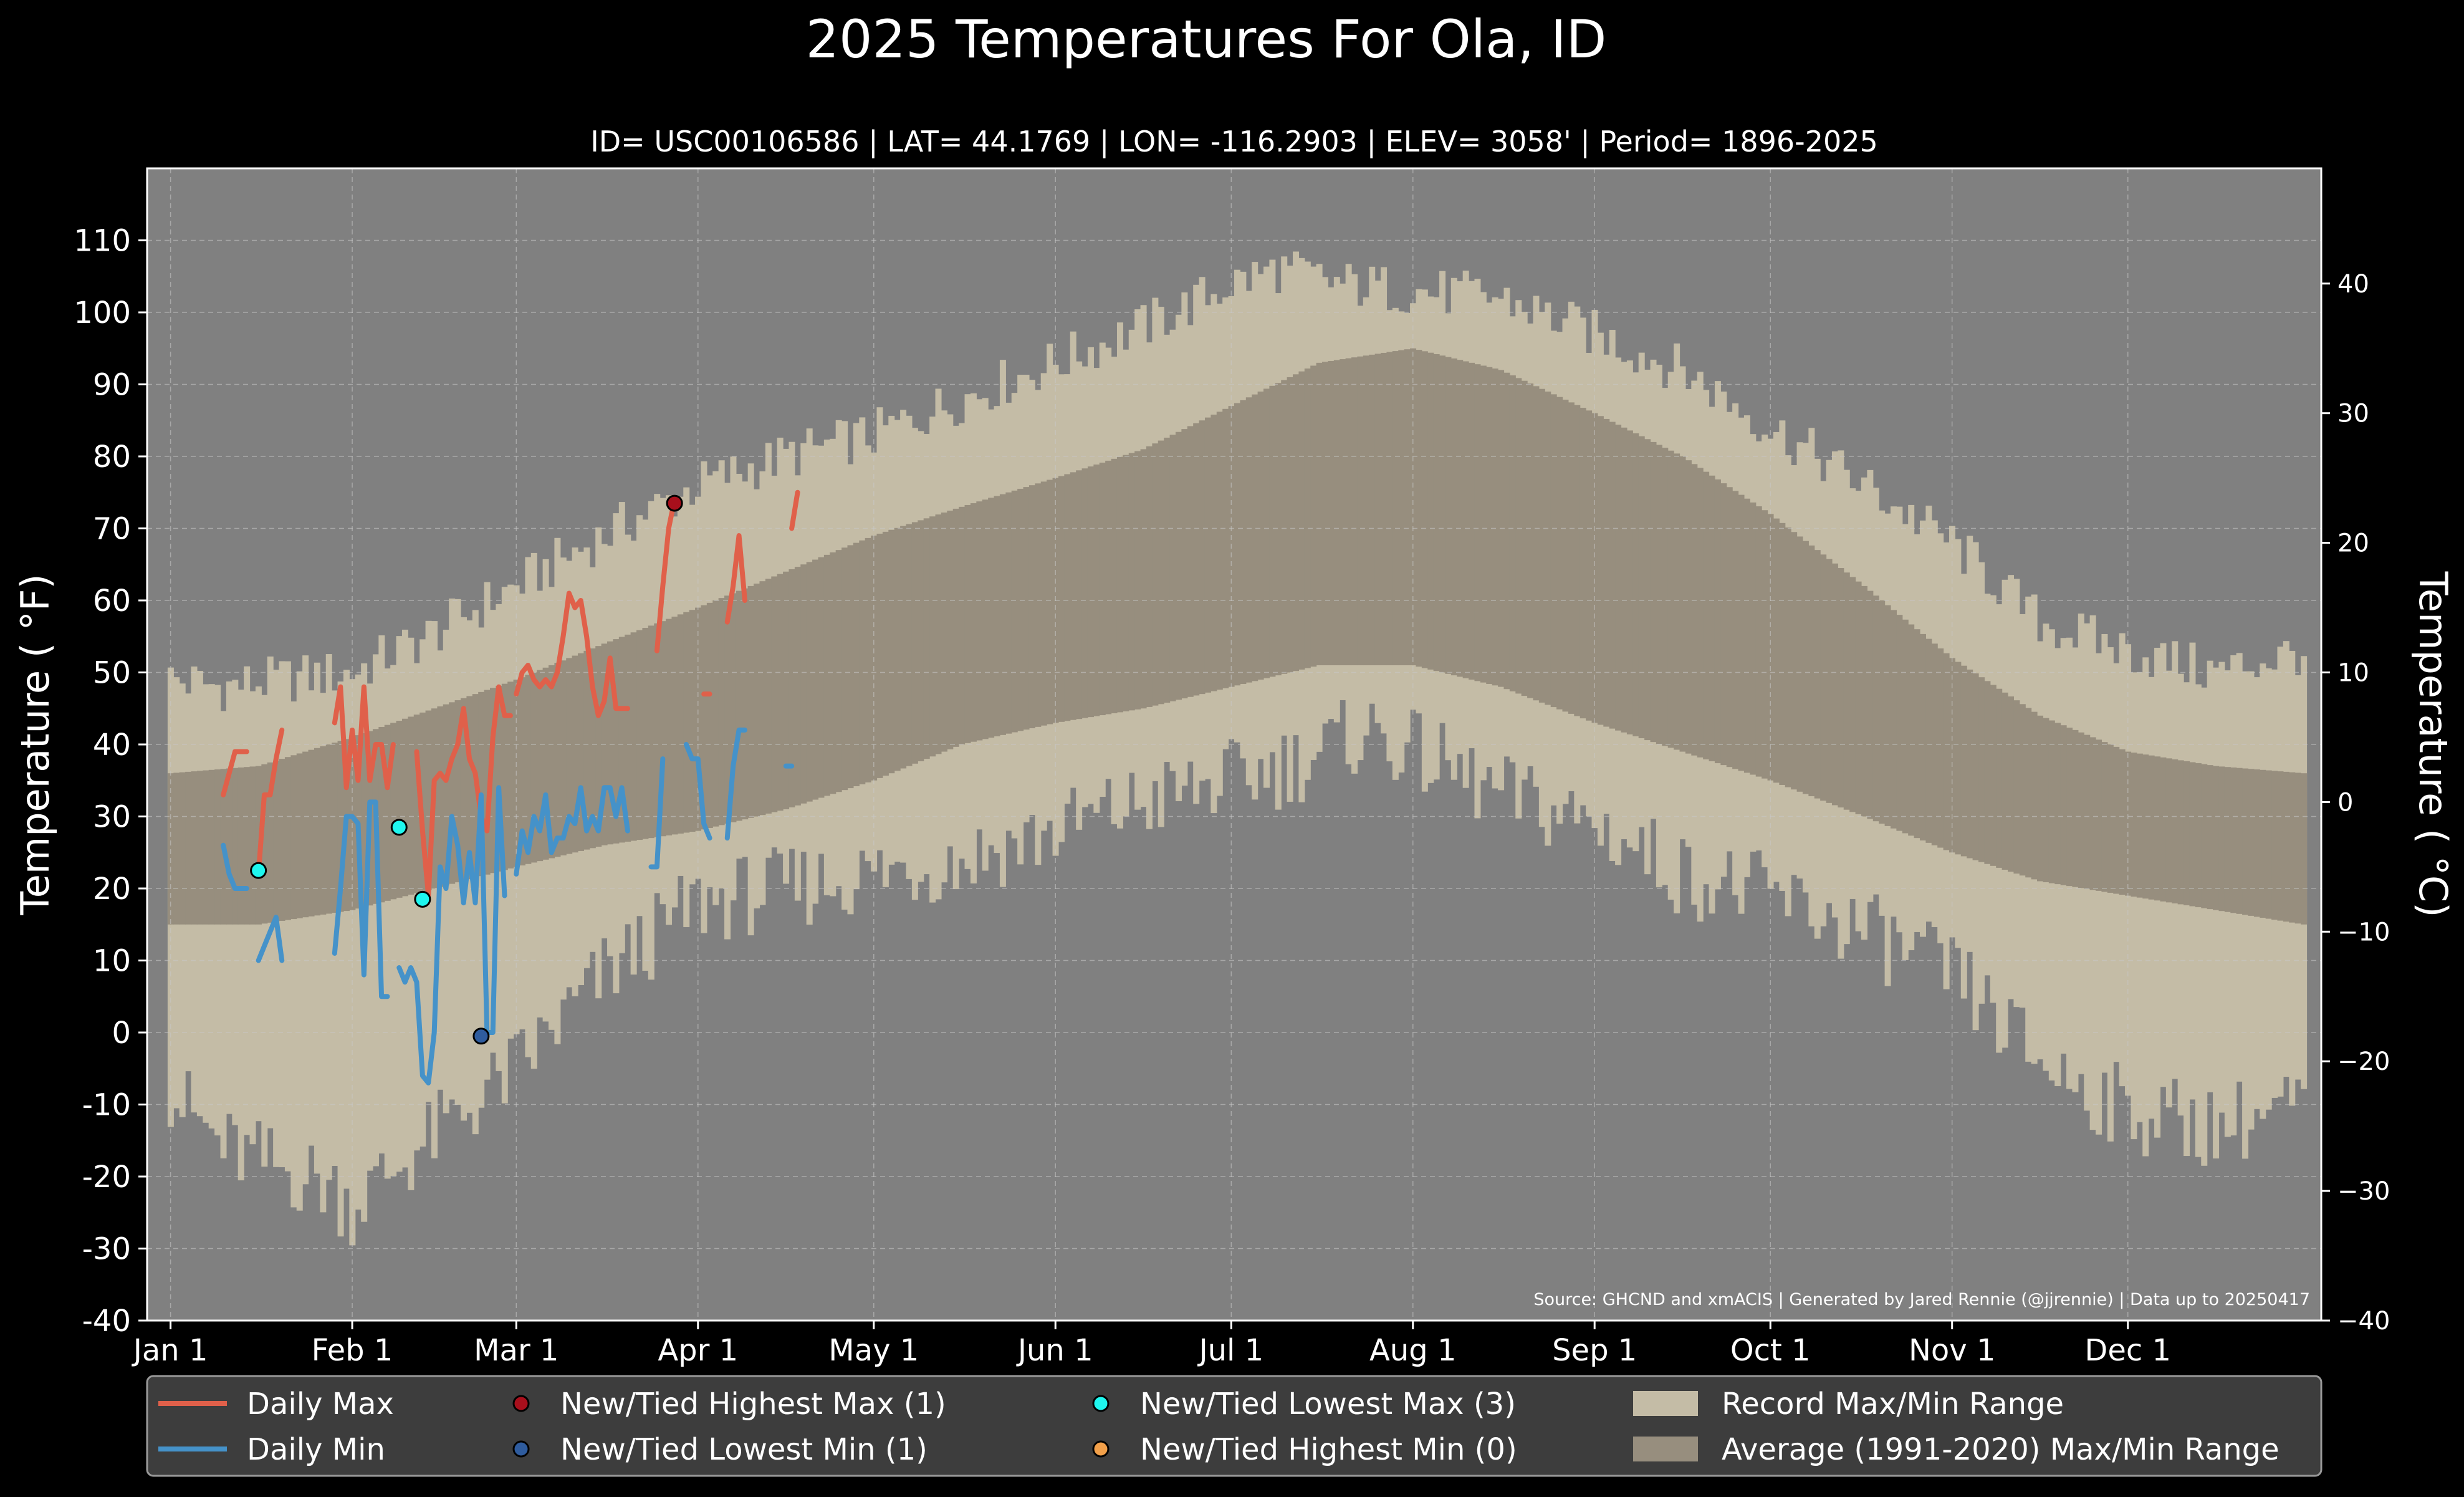 This screenshot has height=1497, width=2464. I want to click on left-tick-label: -30, so click(106, 1249).